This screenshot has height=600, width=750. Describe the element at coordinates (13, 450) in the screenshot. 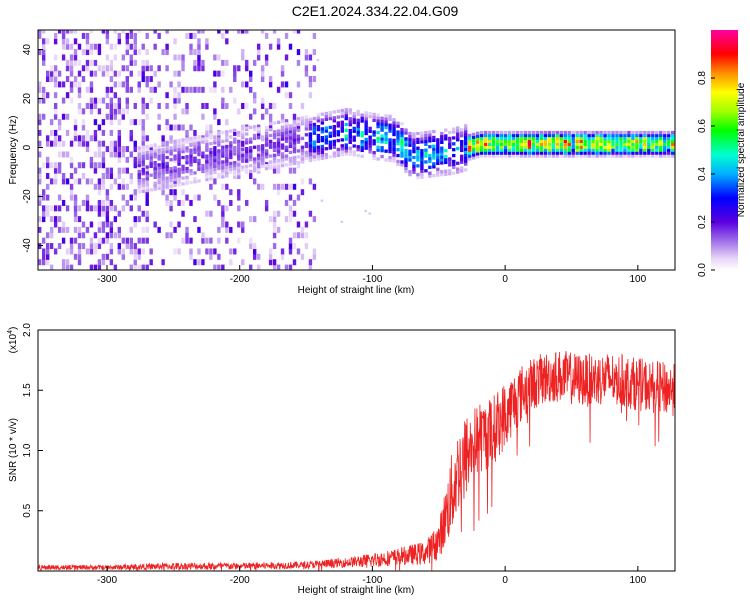

I see `snr-y-axis-label: SNR (10 * v/v)` at that location.